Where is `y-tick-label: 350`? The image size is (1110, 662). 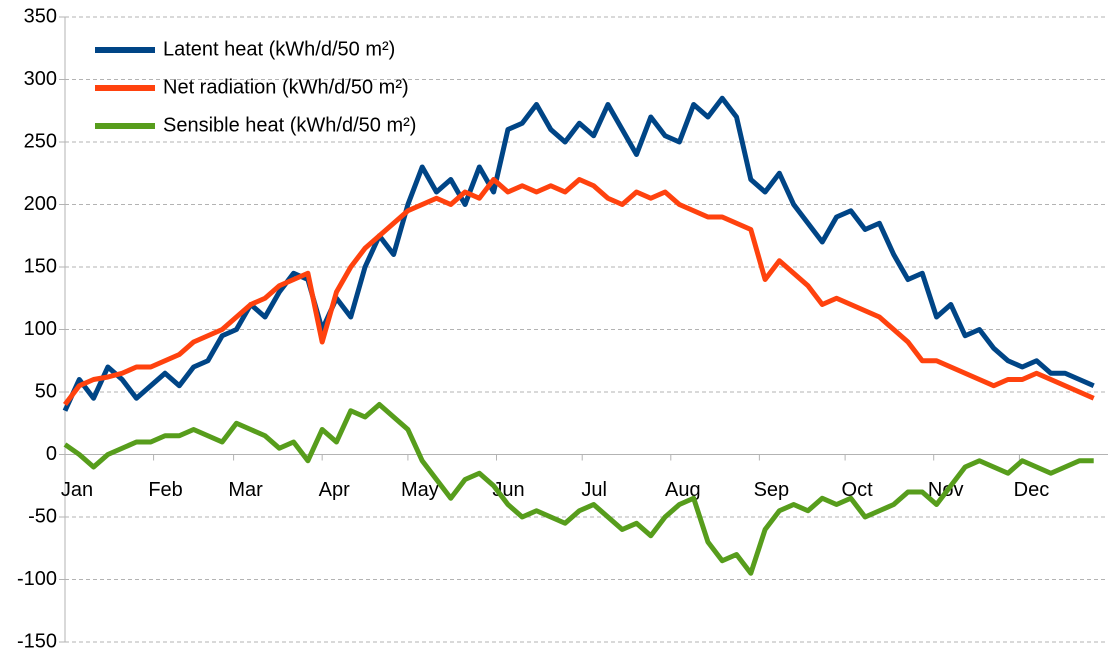 y-tick-label: 350 is located at coordinates (40, 16).